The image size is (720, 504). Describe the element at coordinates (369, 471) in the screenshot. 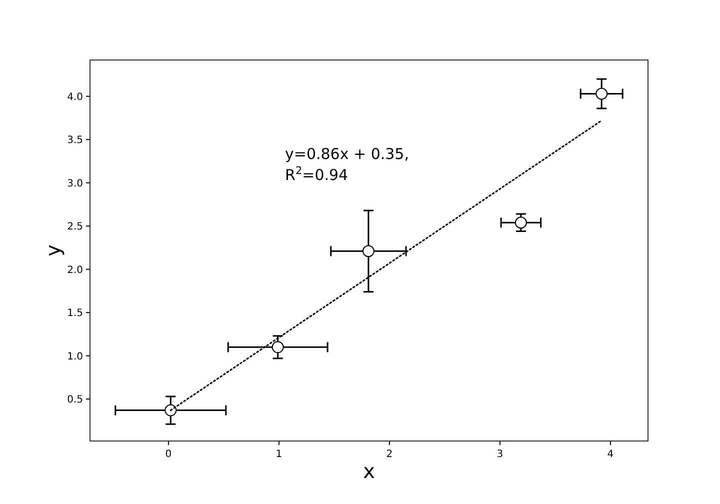

I see `x-axis-title: x` at that location.